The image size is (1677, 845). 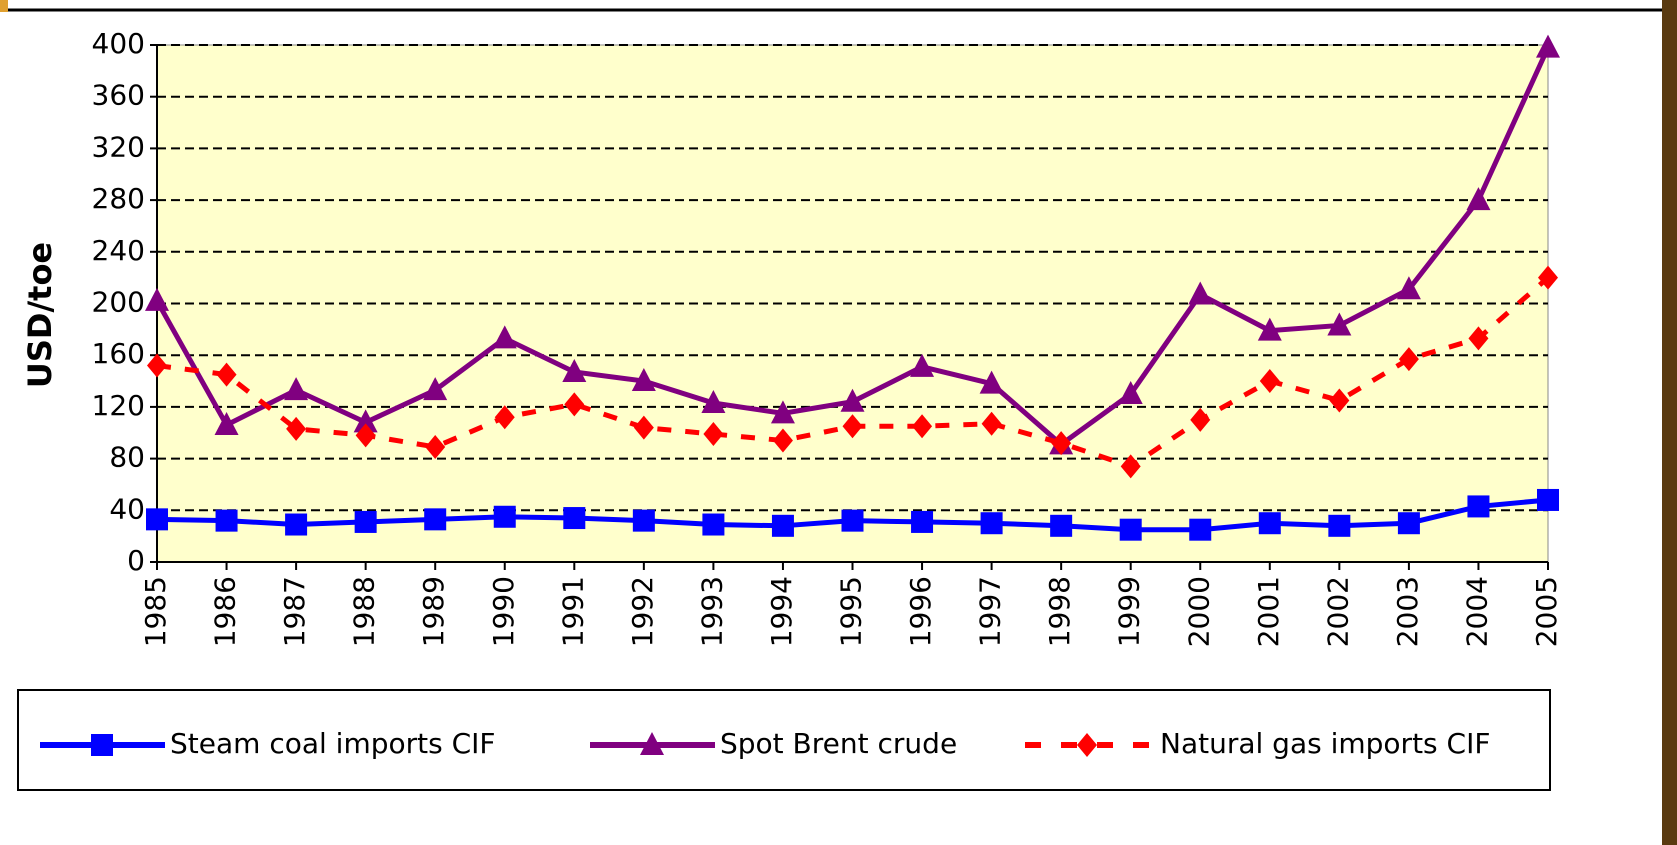 I want to click on x-tick-label: 1987, so click(x=294, y=611).